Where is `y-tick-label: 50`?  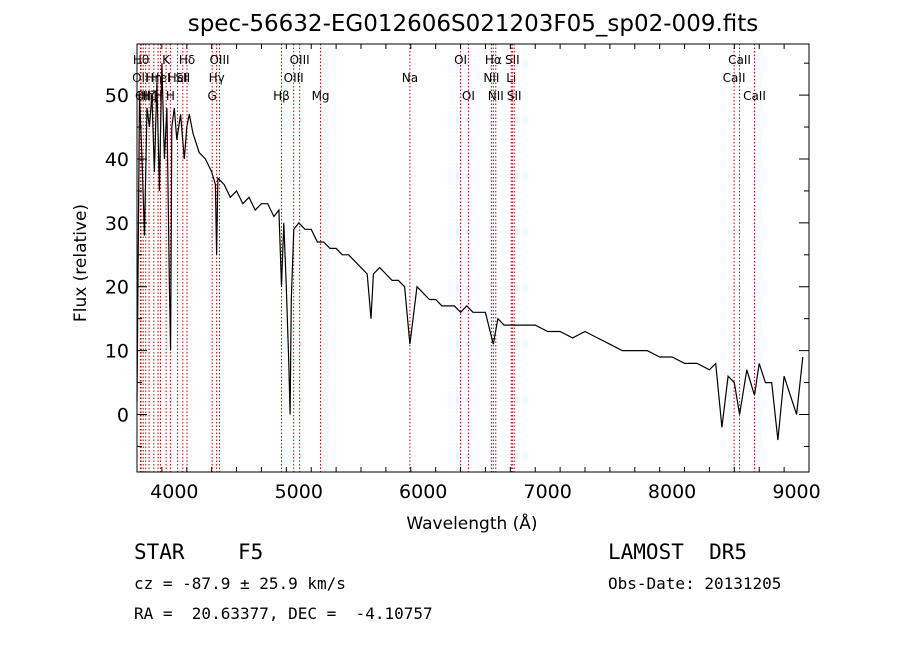
y-tick-label: 50 is located at coordinates (117, 96).